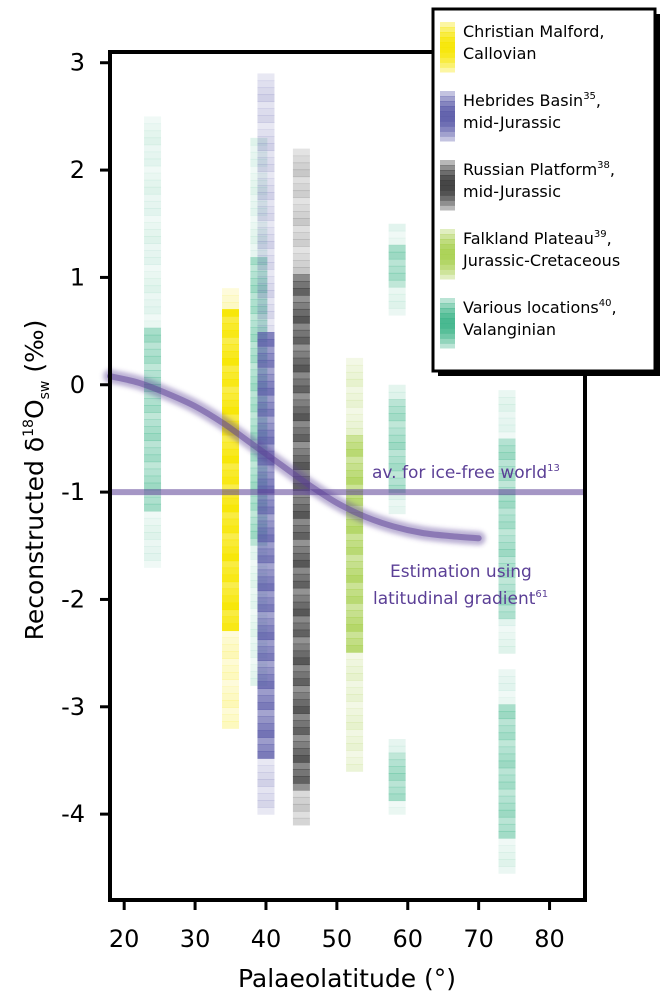 The height and width of the screenshot is (997, 661). I want to click on y-axis-title: Reconstructed δ18Osw (‰), so click(36, 480).